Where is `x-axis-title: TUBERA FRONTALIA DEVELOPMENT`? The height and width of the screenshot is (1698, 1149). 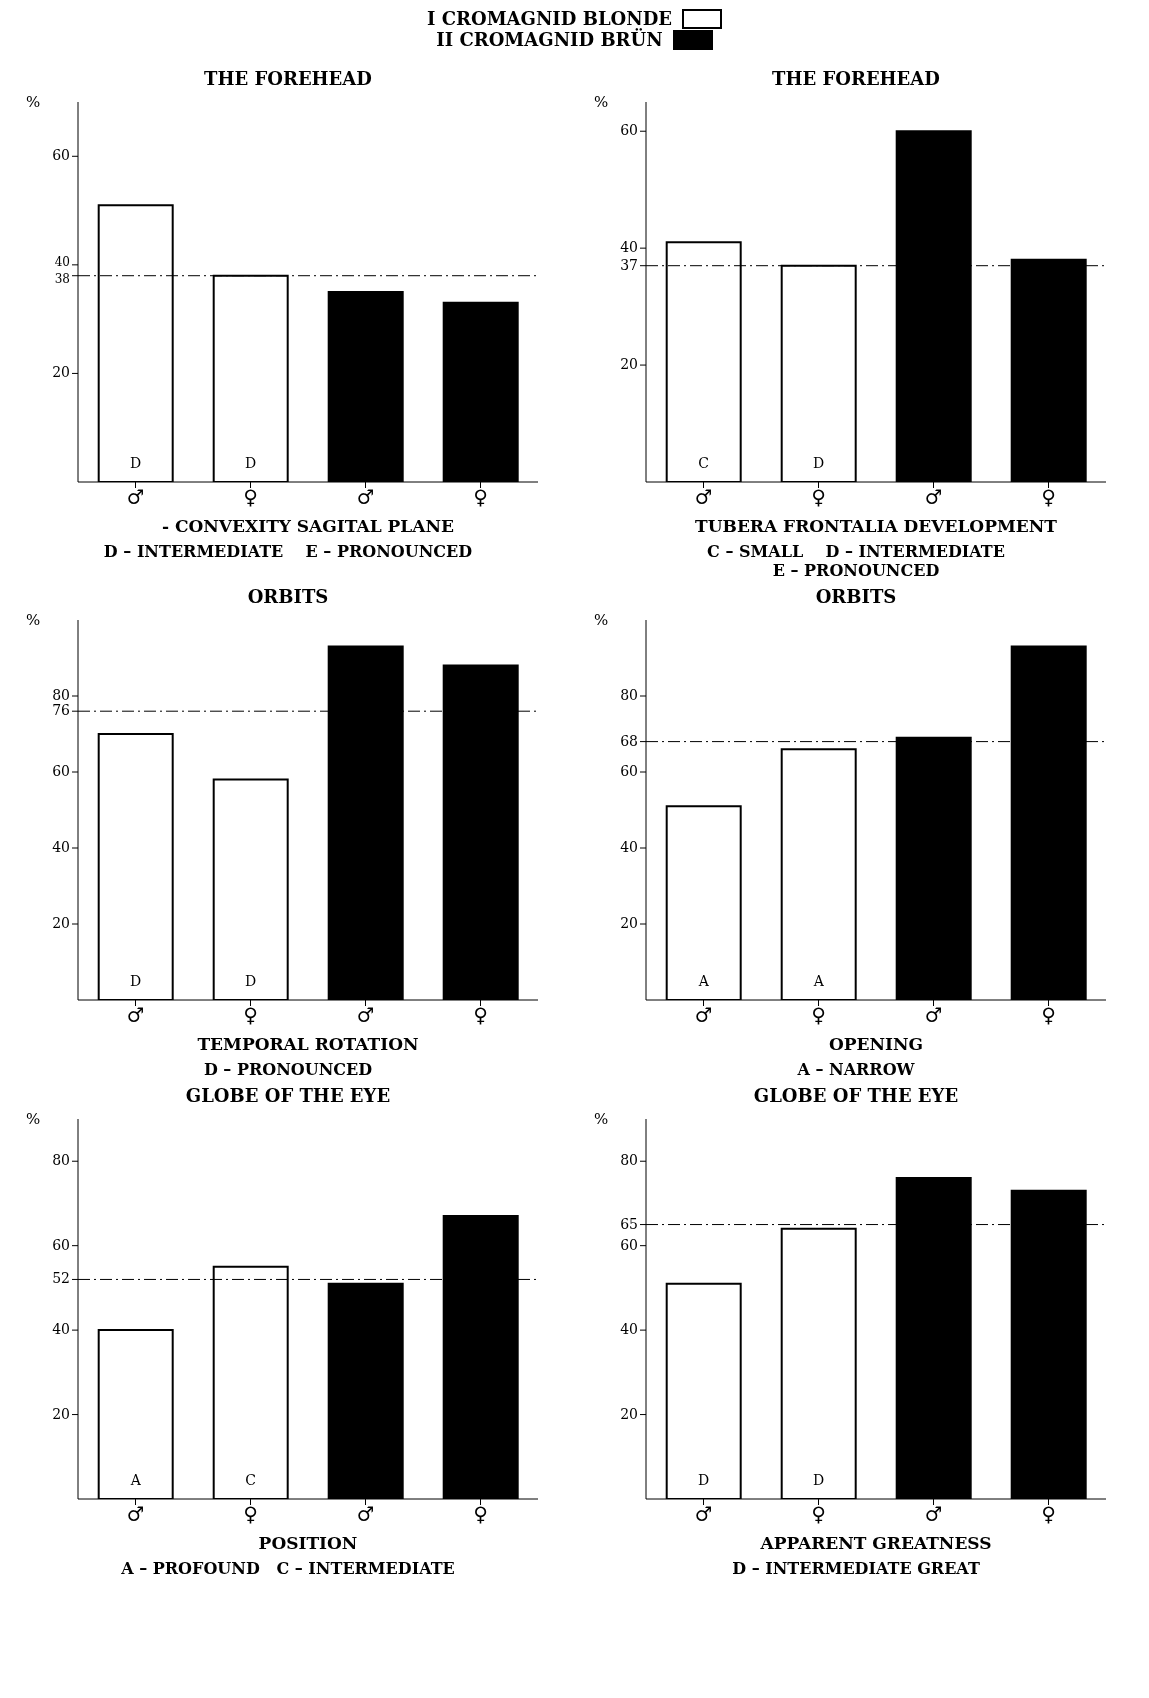
x-axis-title: TUBERA FRONTALIA DEVELOPMENT is located at coordinates (876, 526).